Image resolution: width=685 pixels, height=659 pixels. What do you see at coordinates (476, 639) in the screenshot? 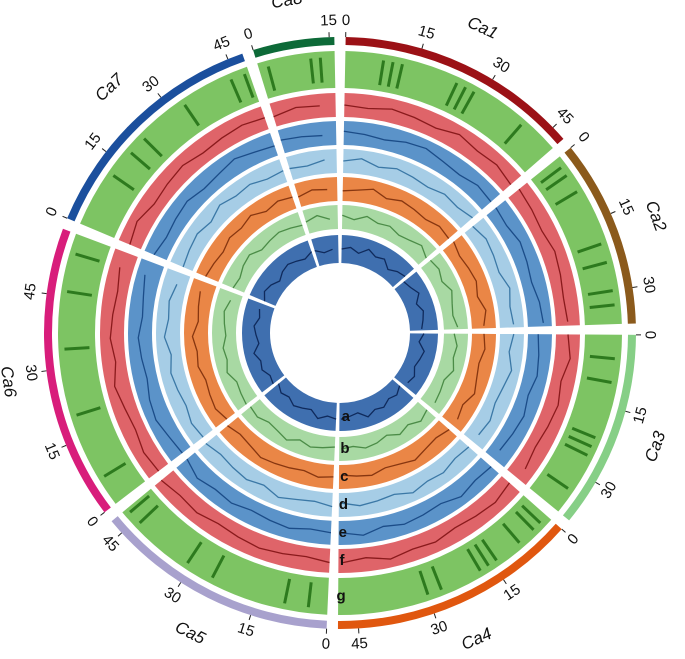
I see `chromosome-label: Ca4` at bounding box center [476, 639].